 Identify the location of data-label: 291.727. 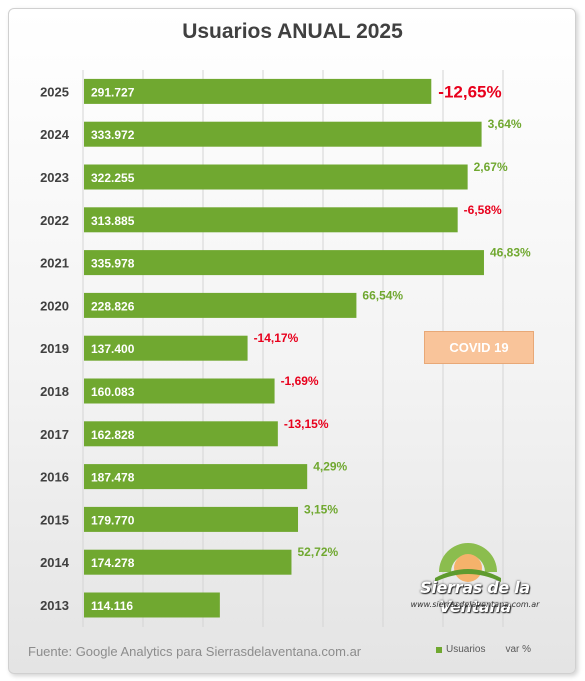
(113, 92).